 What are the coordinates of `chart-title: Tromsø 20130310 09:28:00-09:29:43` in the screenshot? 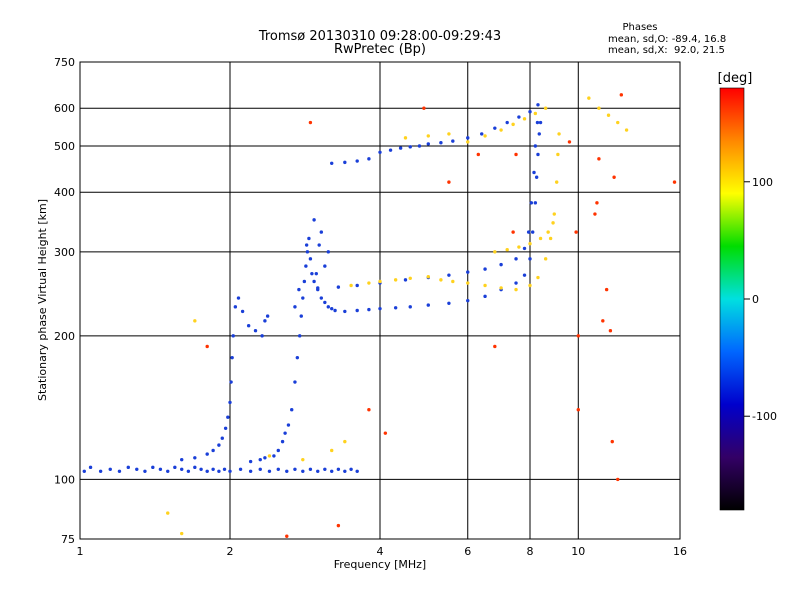 It's located at (379, 36).